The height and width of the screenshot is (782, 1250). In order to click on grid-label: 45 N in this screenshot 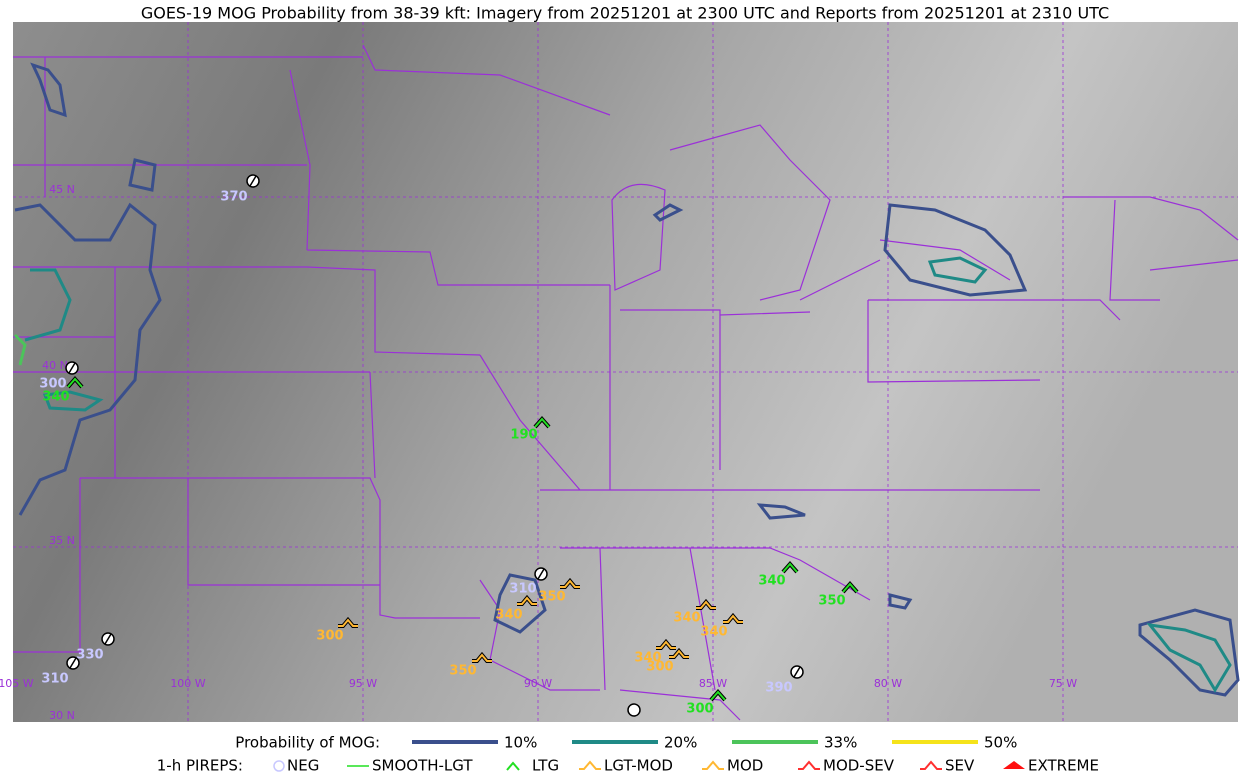, I will do `click(62, 189)`.